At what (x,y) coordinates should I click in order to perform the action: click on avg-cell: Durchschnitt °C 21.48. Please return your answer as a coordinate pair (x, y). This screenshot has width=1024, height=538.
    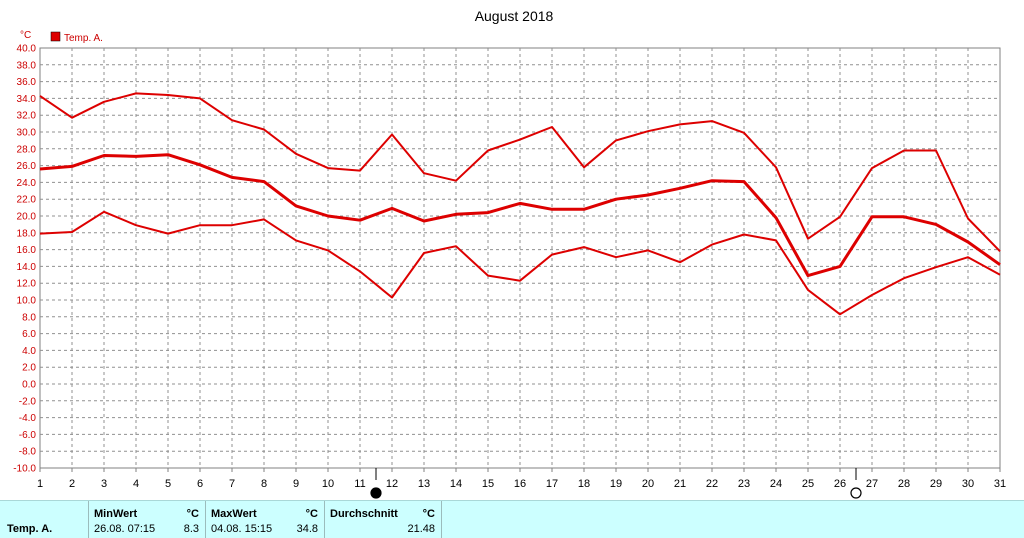
    Looking at the image, I should click on (383, 519).